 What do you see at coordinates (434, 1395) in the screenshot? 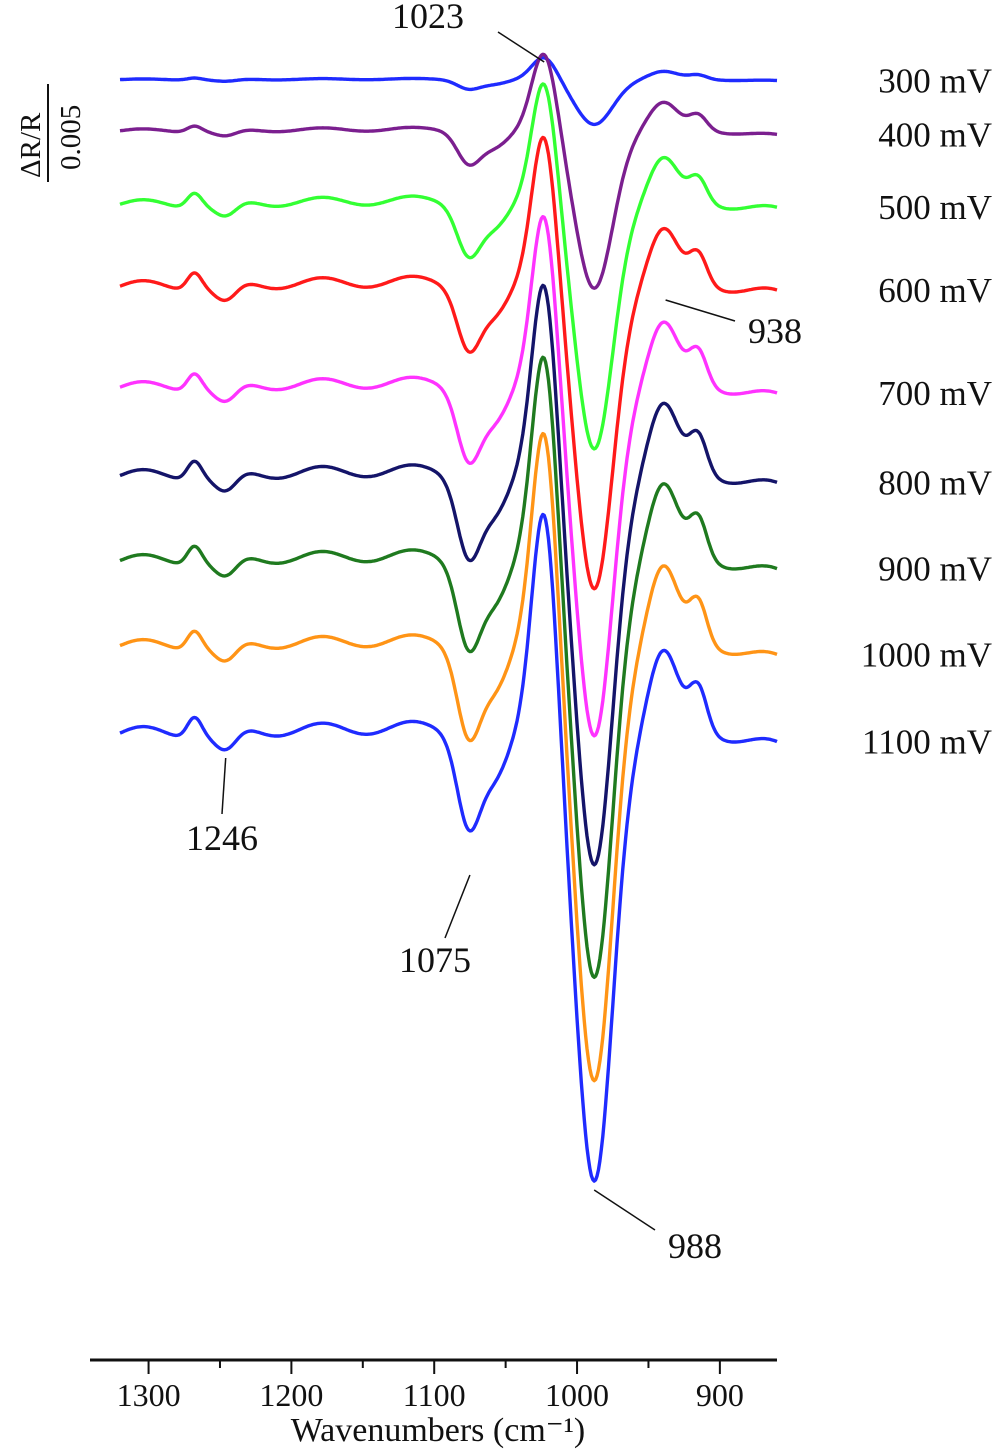
I see `x-tick-label: 1100` at bounding box center [434, 1395].